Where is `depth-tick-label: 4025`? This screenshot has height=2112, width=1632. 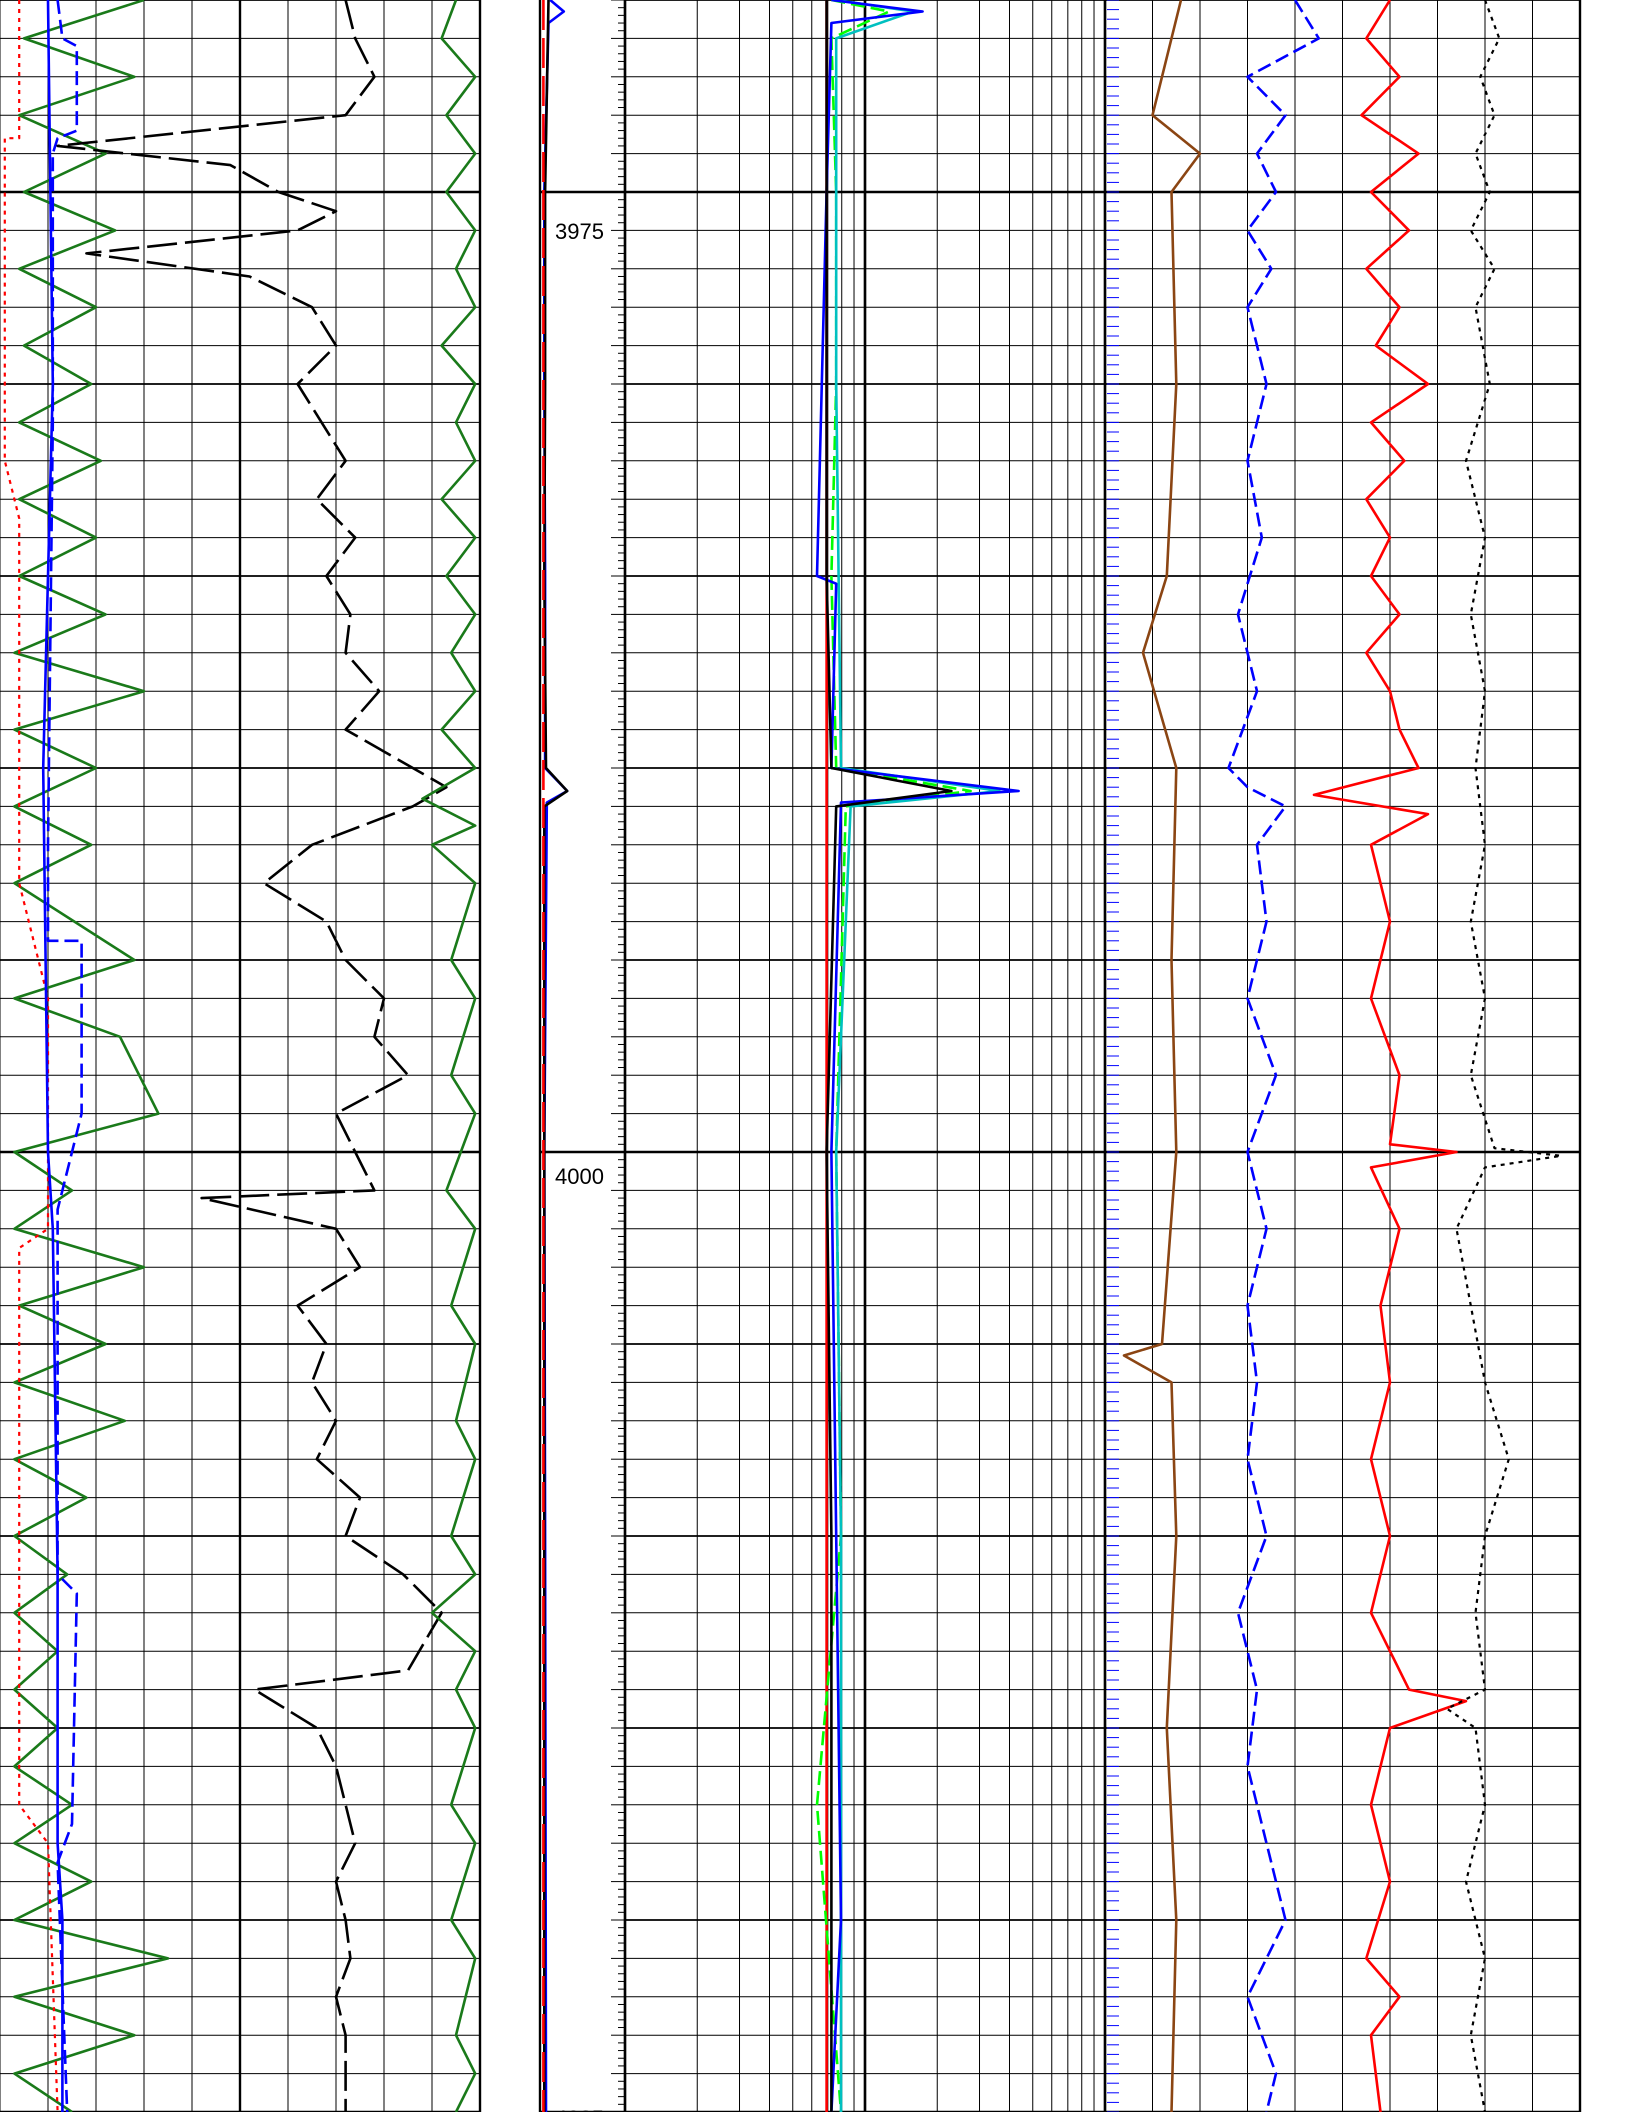
depth-tick-label: 4025 is located at coordinates (579, 2109).